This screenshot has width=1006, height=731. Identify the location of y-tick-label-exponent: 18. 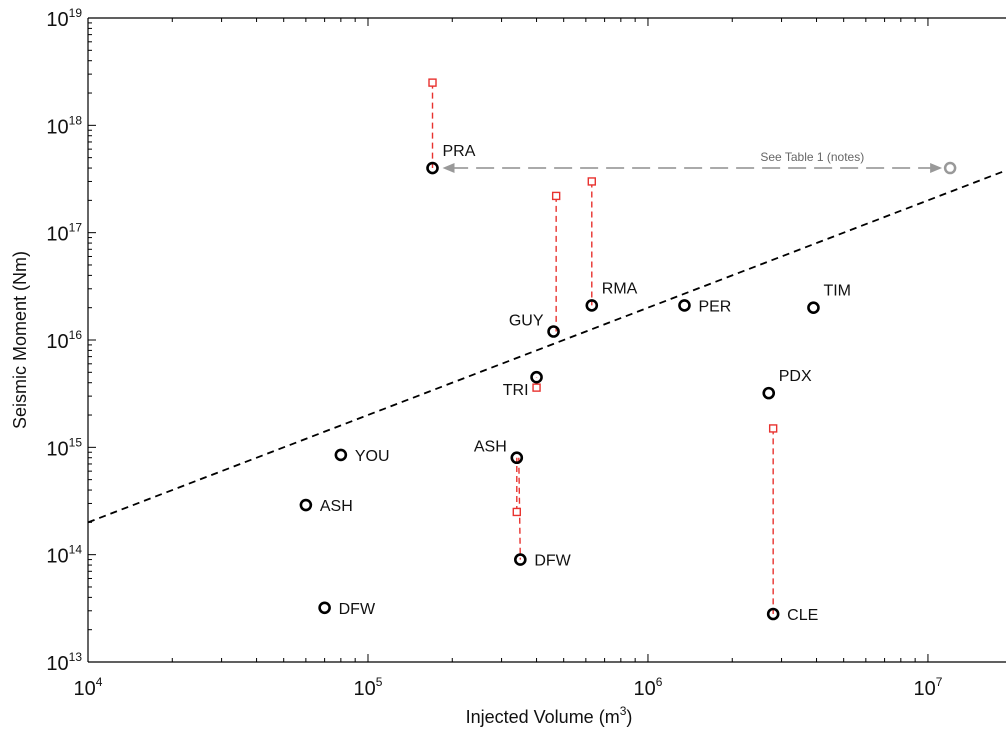
(76, 120).